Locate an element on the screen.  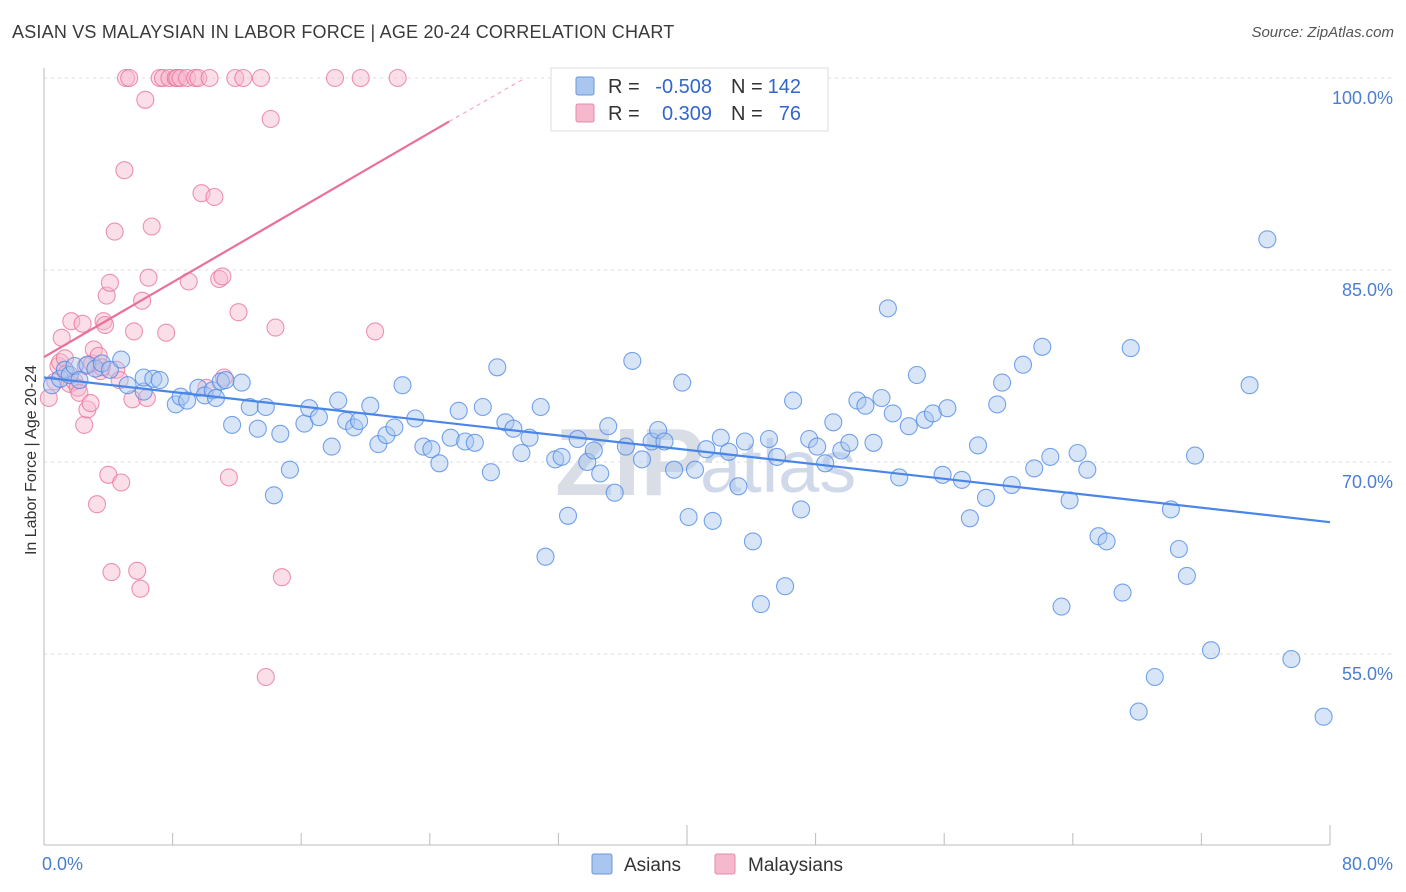
legend-r-label-malaysians: R = is located at coordinates (624, 114).